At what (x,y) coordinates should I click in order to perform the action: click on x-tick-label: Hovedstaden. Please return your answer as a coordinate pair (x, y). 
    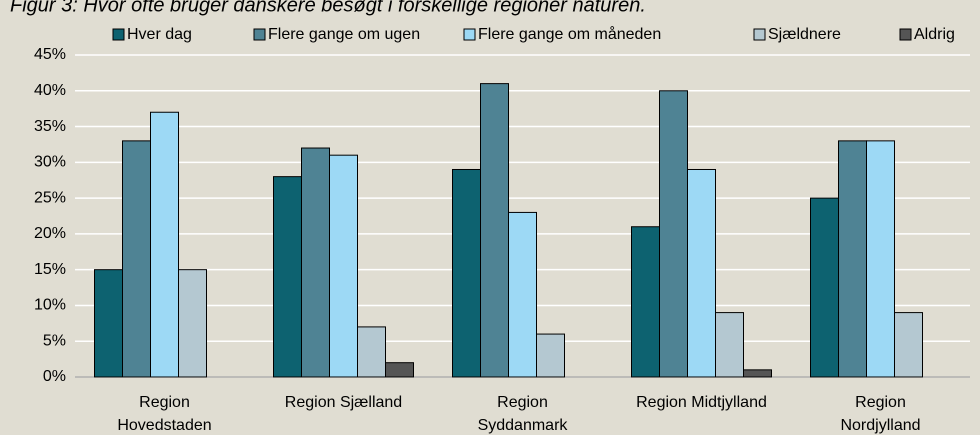
    Looking at the image, I should click on (164, 425).